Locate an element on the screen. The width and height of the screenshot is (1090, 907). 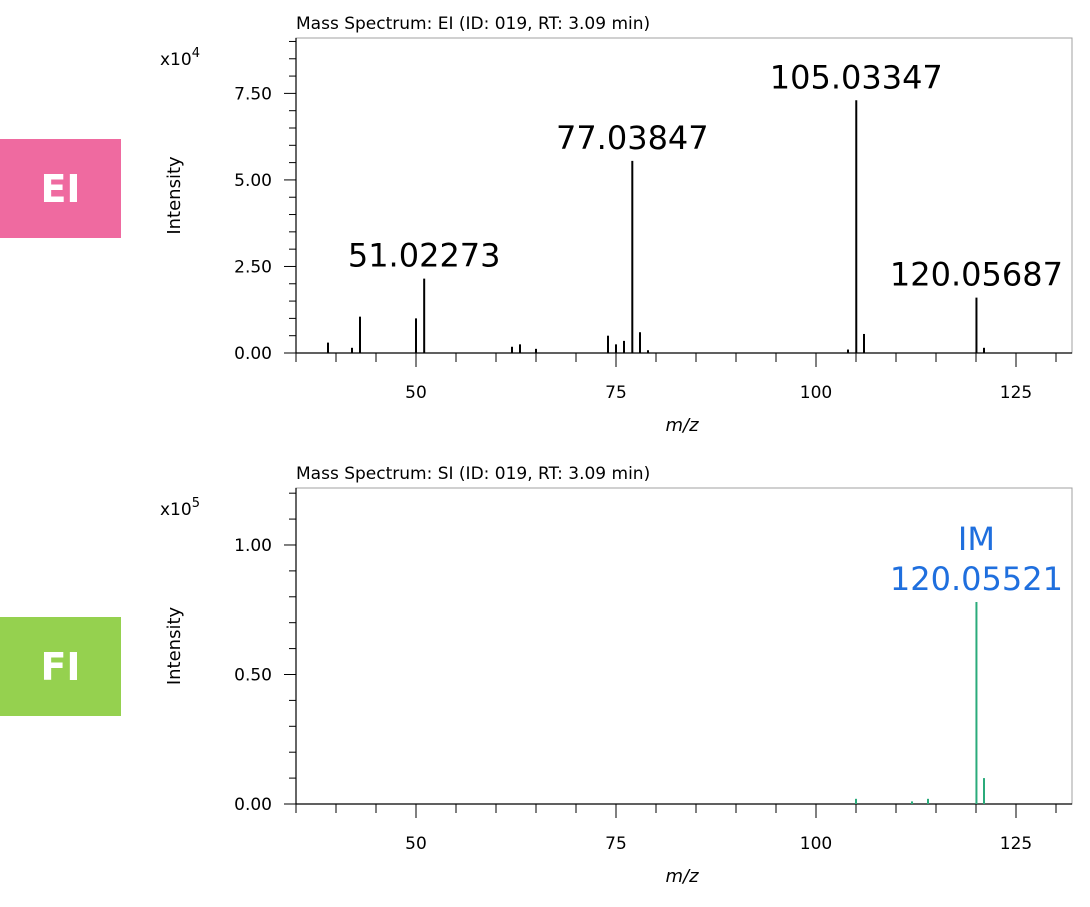
si-y-axis-label: Intensity is located at coordinates (174, 645).